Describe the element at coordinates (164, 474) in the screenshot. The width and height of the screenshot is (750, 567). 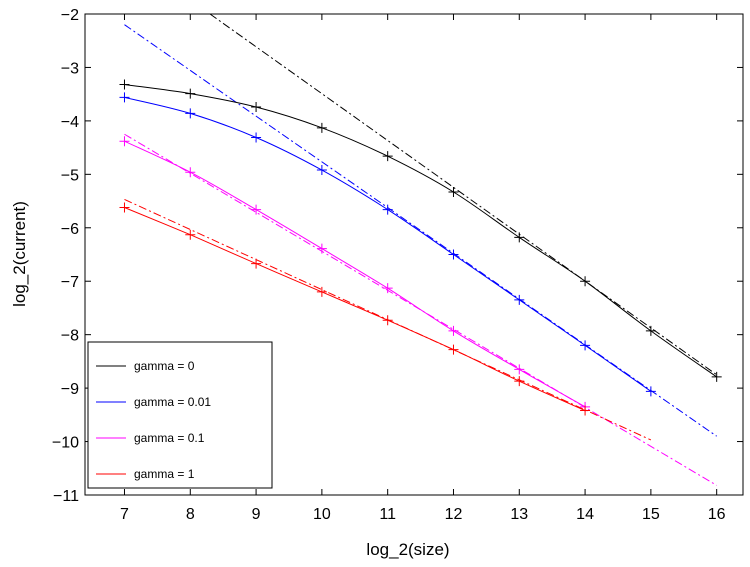
I see `legend-label: gamma = 1` at that location.